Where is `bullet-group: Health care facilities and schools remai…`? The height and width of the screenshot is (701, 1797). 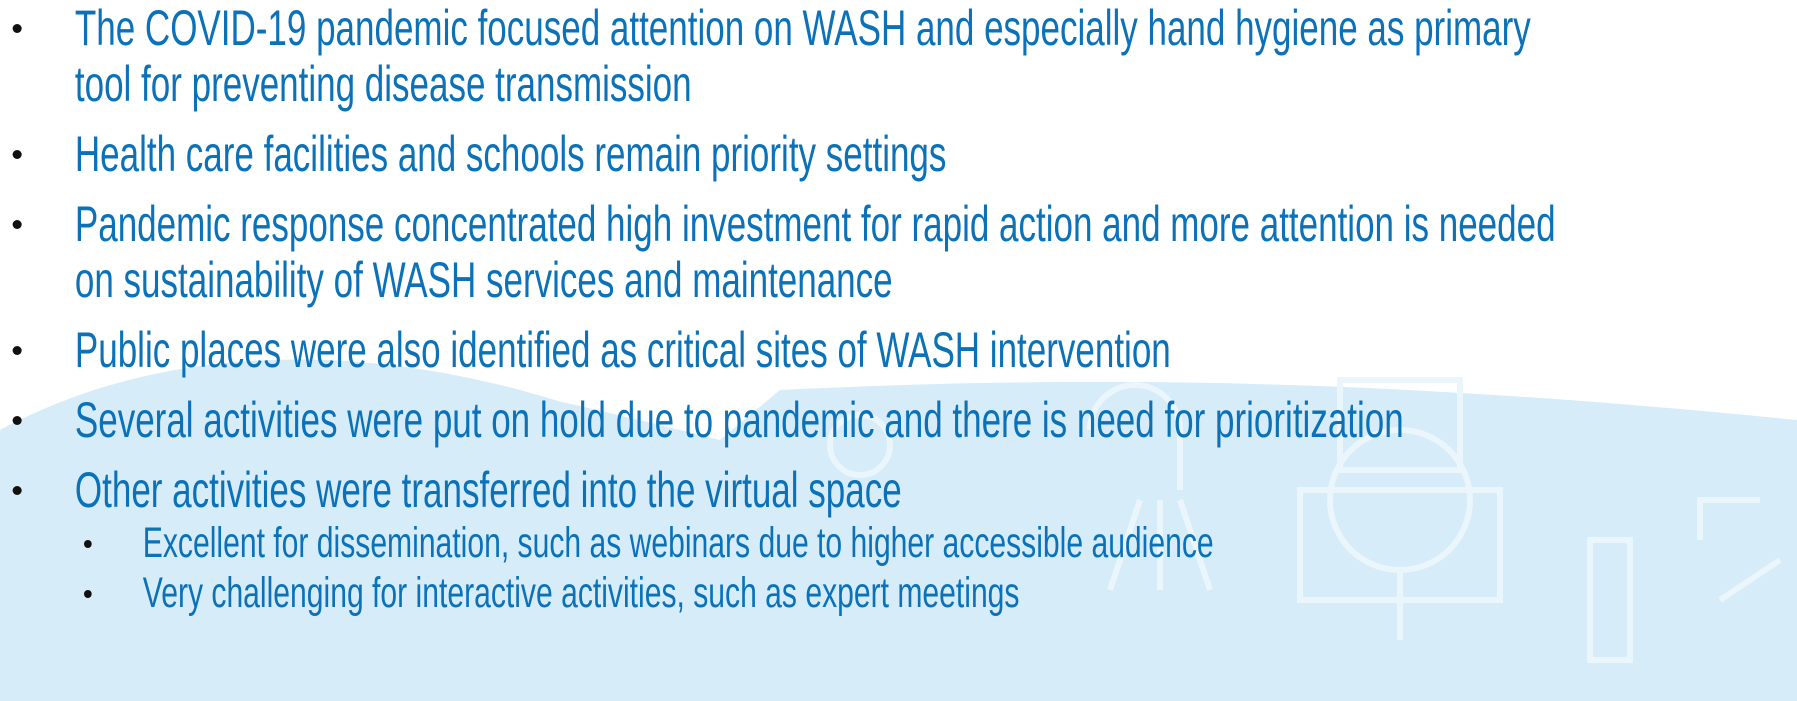
bullet-group: Health care facilities and schools remai… is located at coordinates (784, 154).